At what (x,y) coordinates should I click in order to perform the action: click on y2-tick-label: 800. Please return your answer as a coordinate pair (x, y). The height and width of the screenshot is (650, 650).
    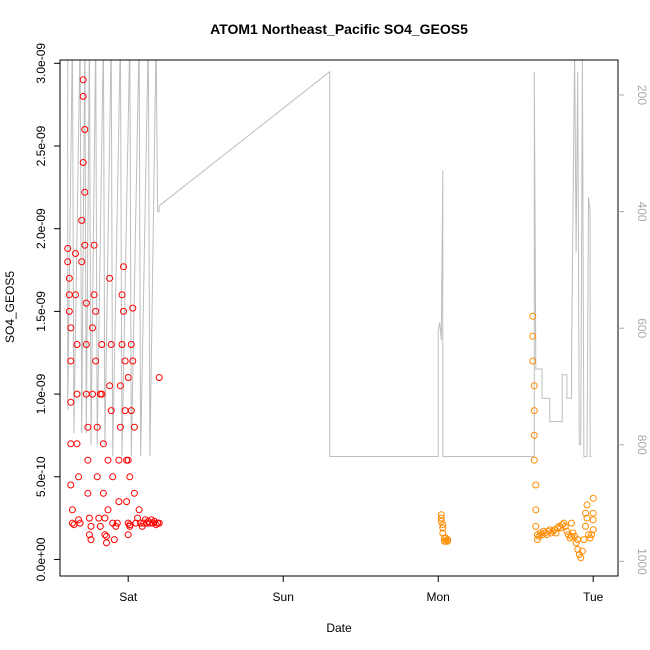
    Looking at the image, I should click on (642, 445).